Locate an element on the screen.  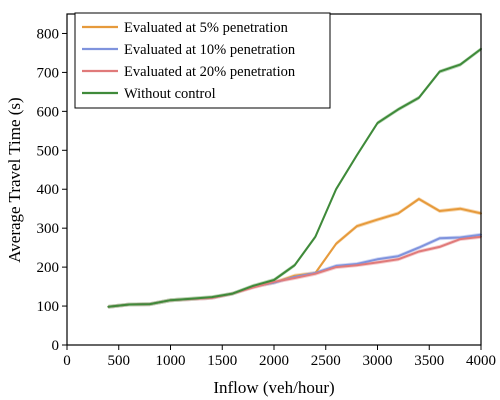
y-tick-label: 400 is located at coordinates (48, 190).